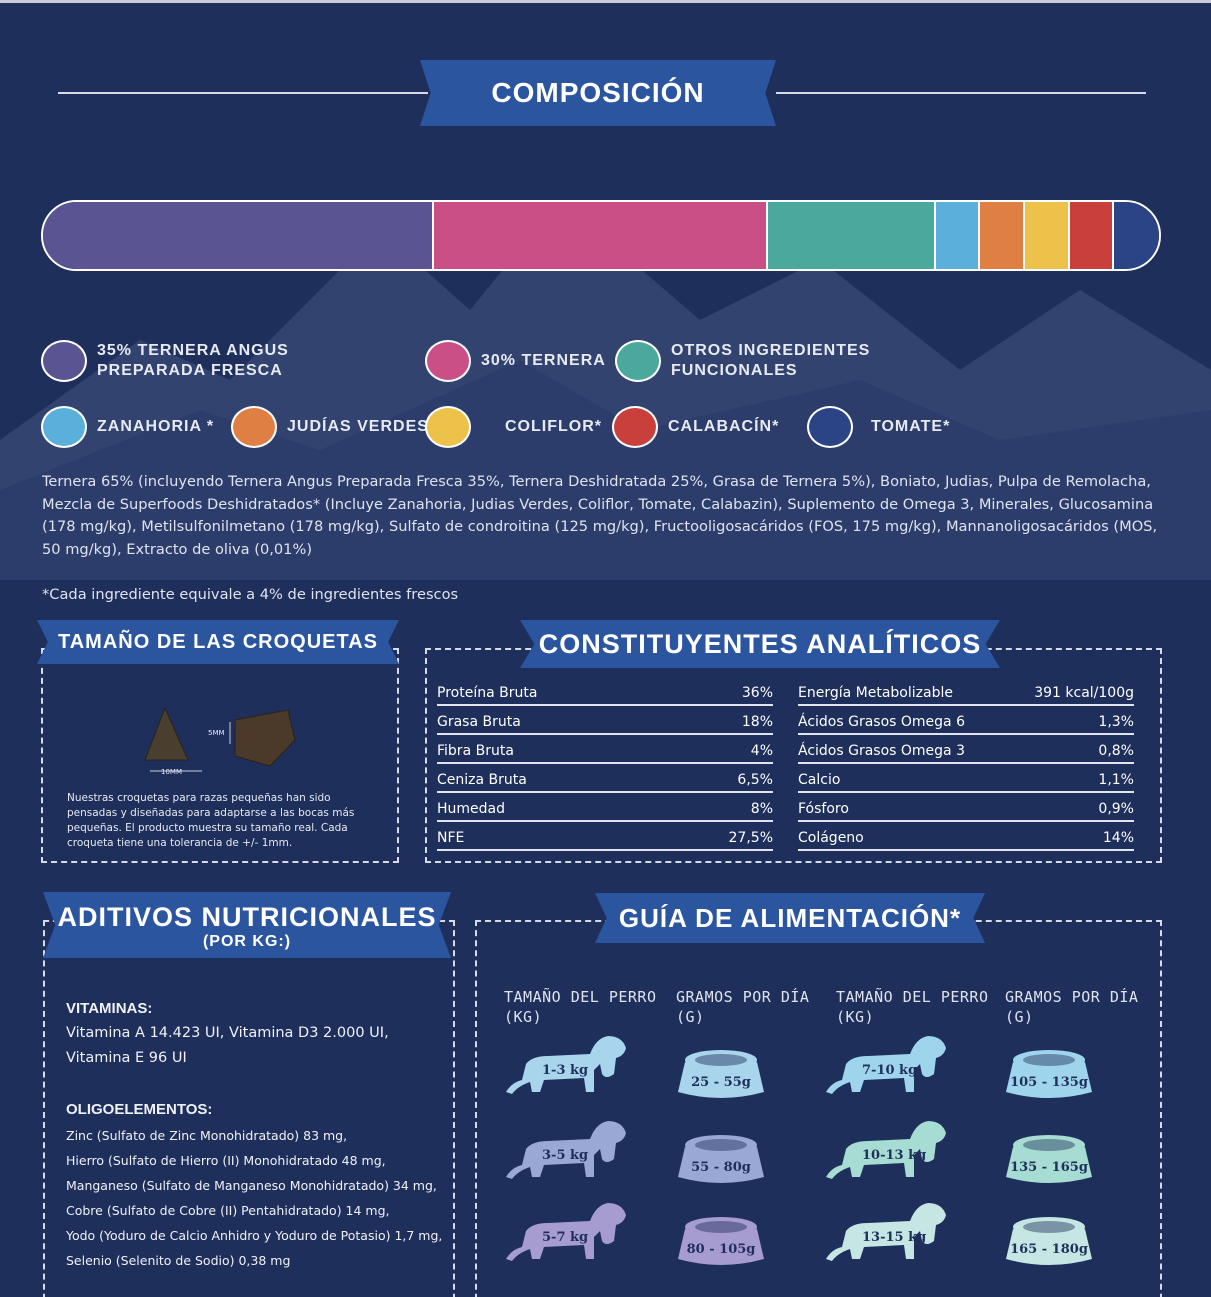 The image size is (1211, 1297). Describe the element at coordinates (734, 370) in the screenshot. I see `legend-label-line: FUNCIONALES` at that location.